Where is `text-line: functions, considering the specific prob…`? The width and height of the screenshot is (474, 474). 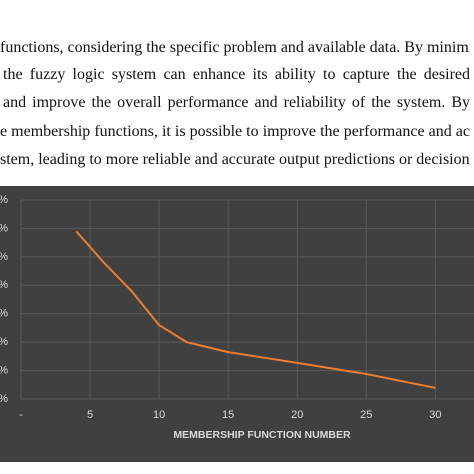 text-line: functions, considering the specific prob… is located at coordinates (235, 47).